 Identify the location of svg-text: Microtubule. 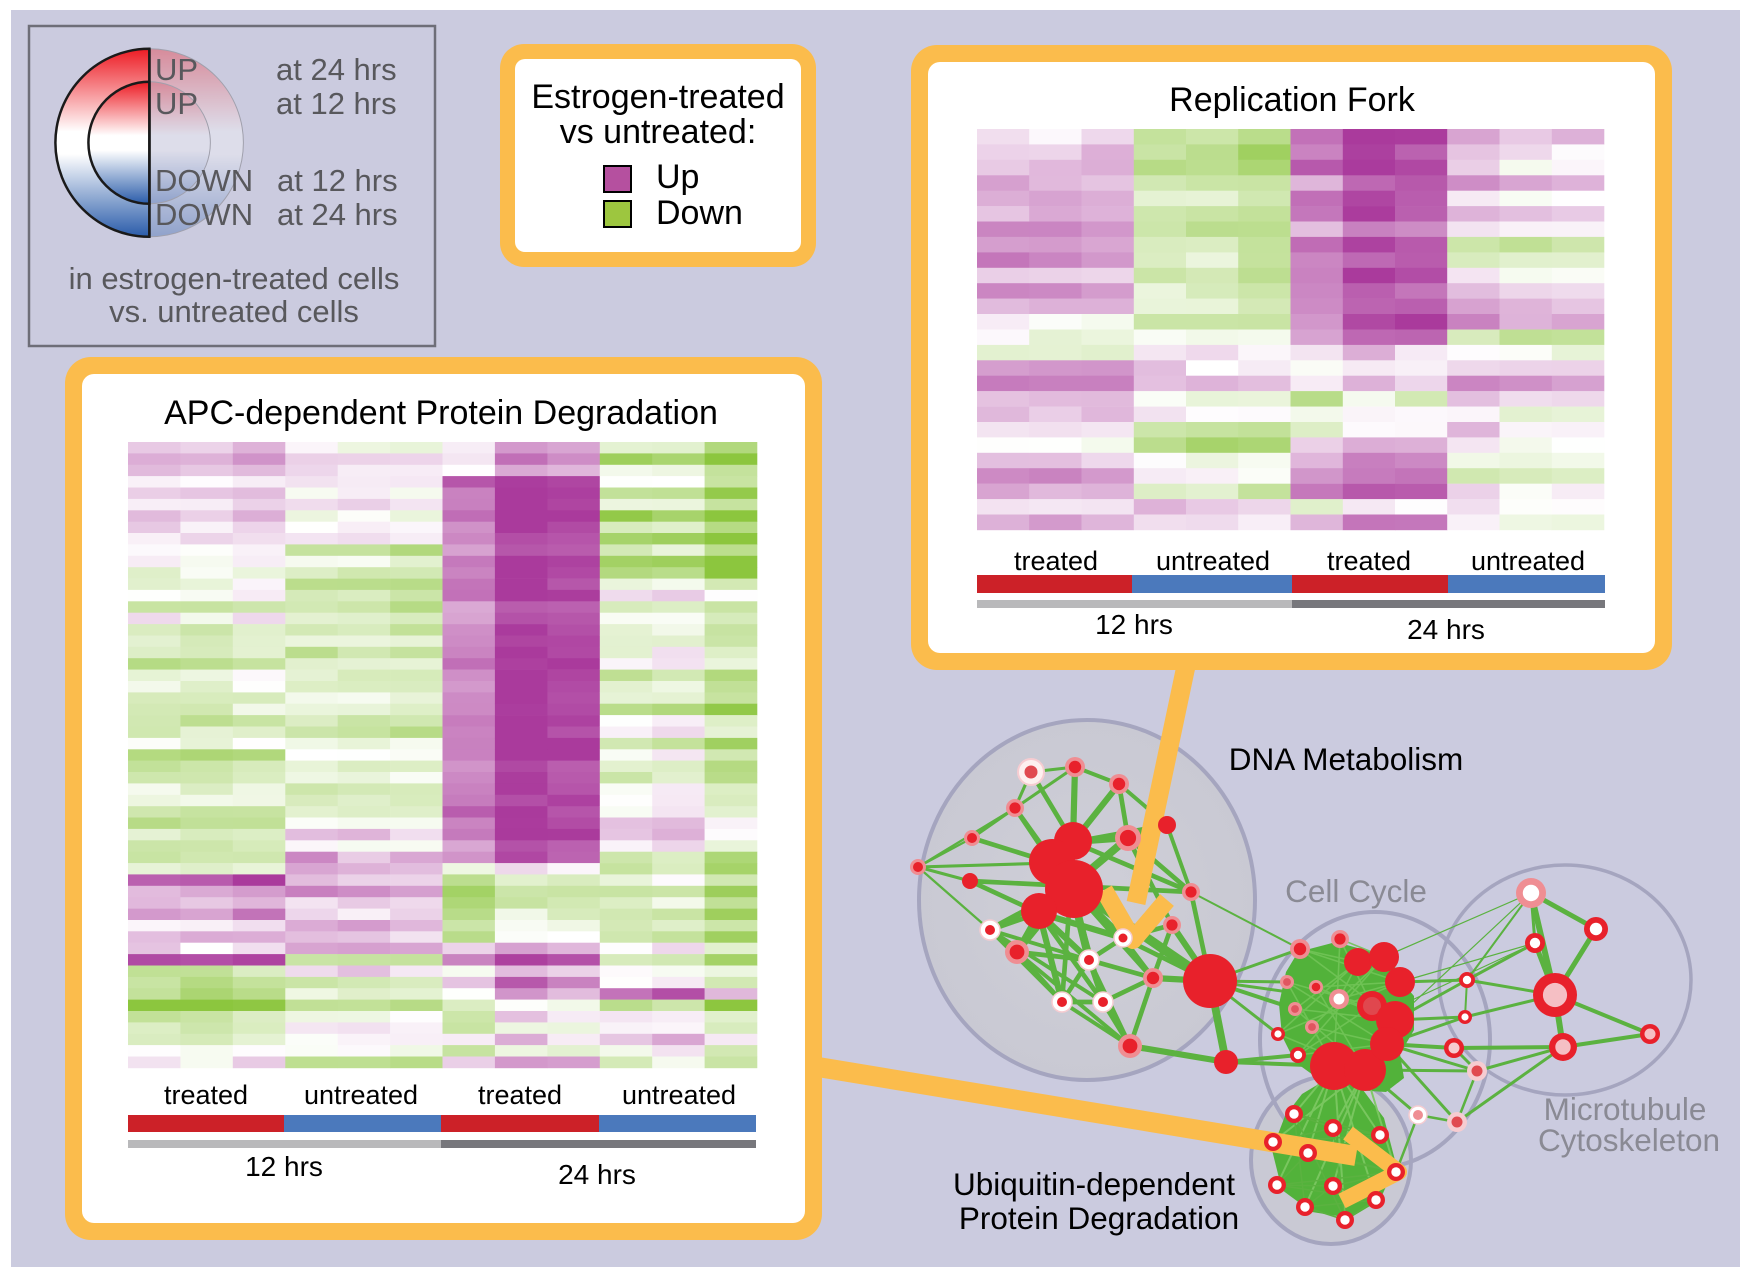
(1625, 1109).